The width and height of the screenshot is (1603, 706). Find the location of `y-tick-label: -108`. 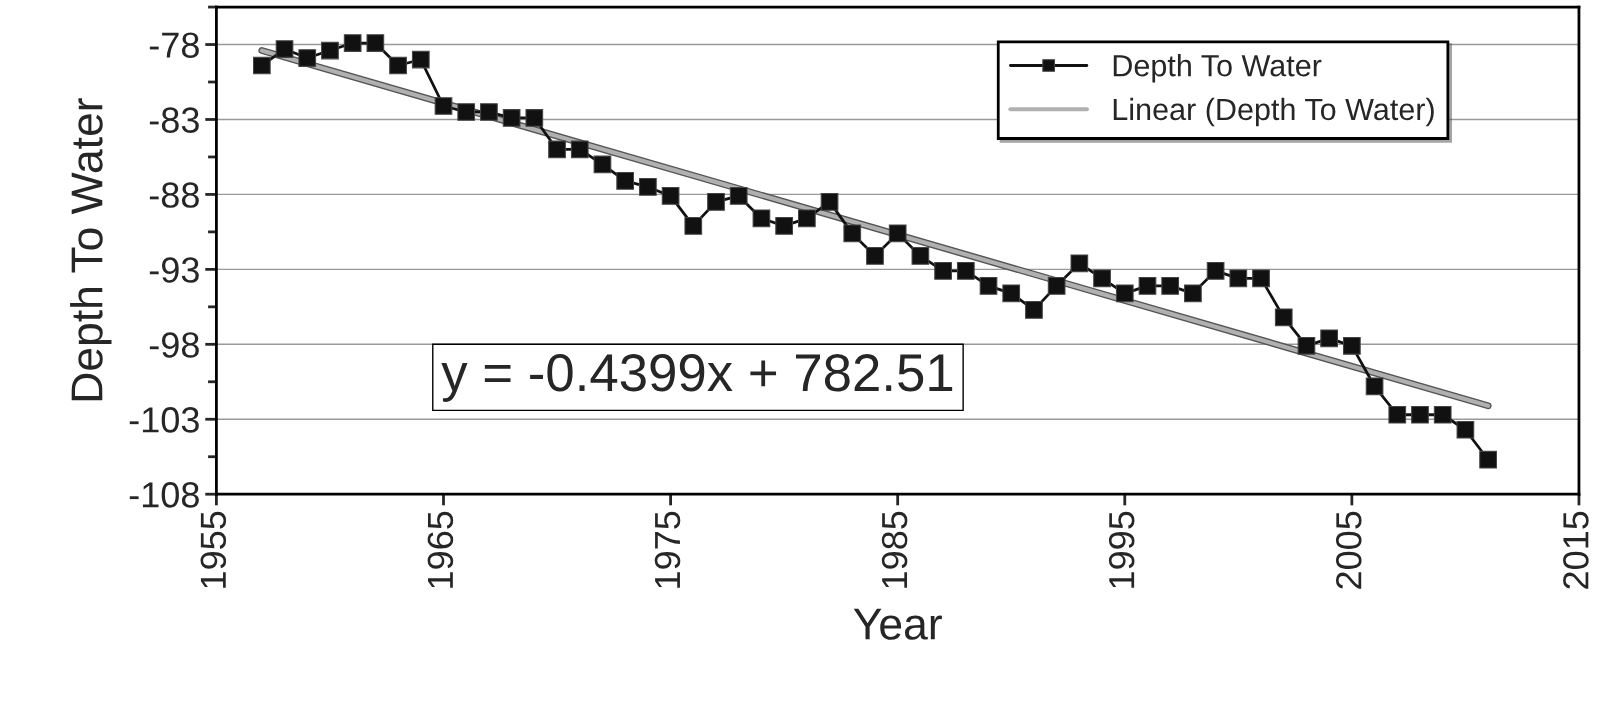

y-tick-label: -108 is located at coordinates (164, 495).